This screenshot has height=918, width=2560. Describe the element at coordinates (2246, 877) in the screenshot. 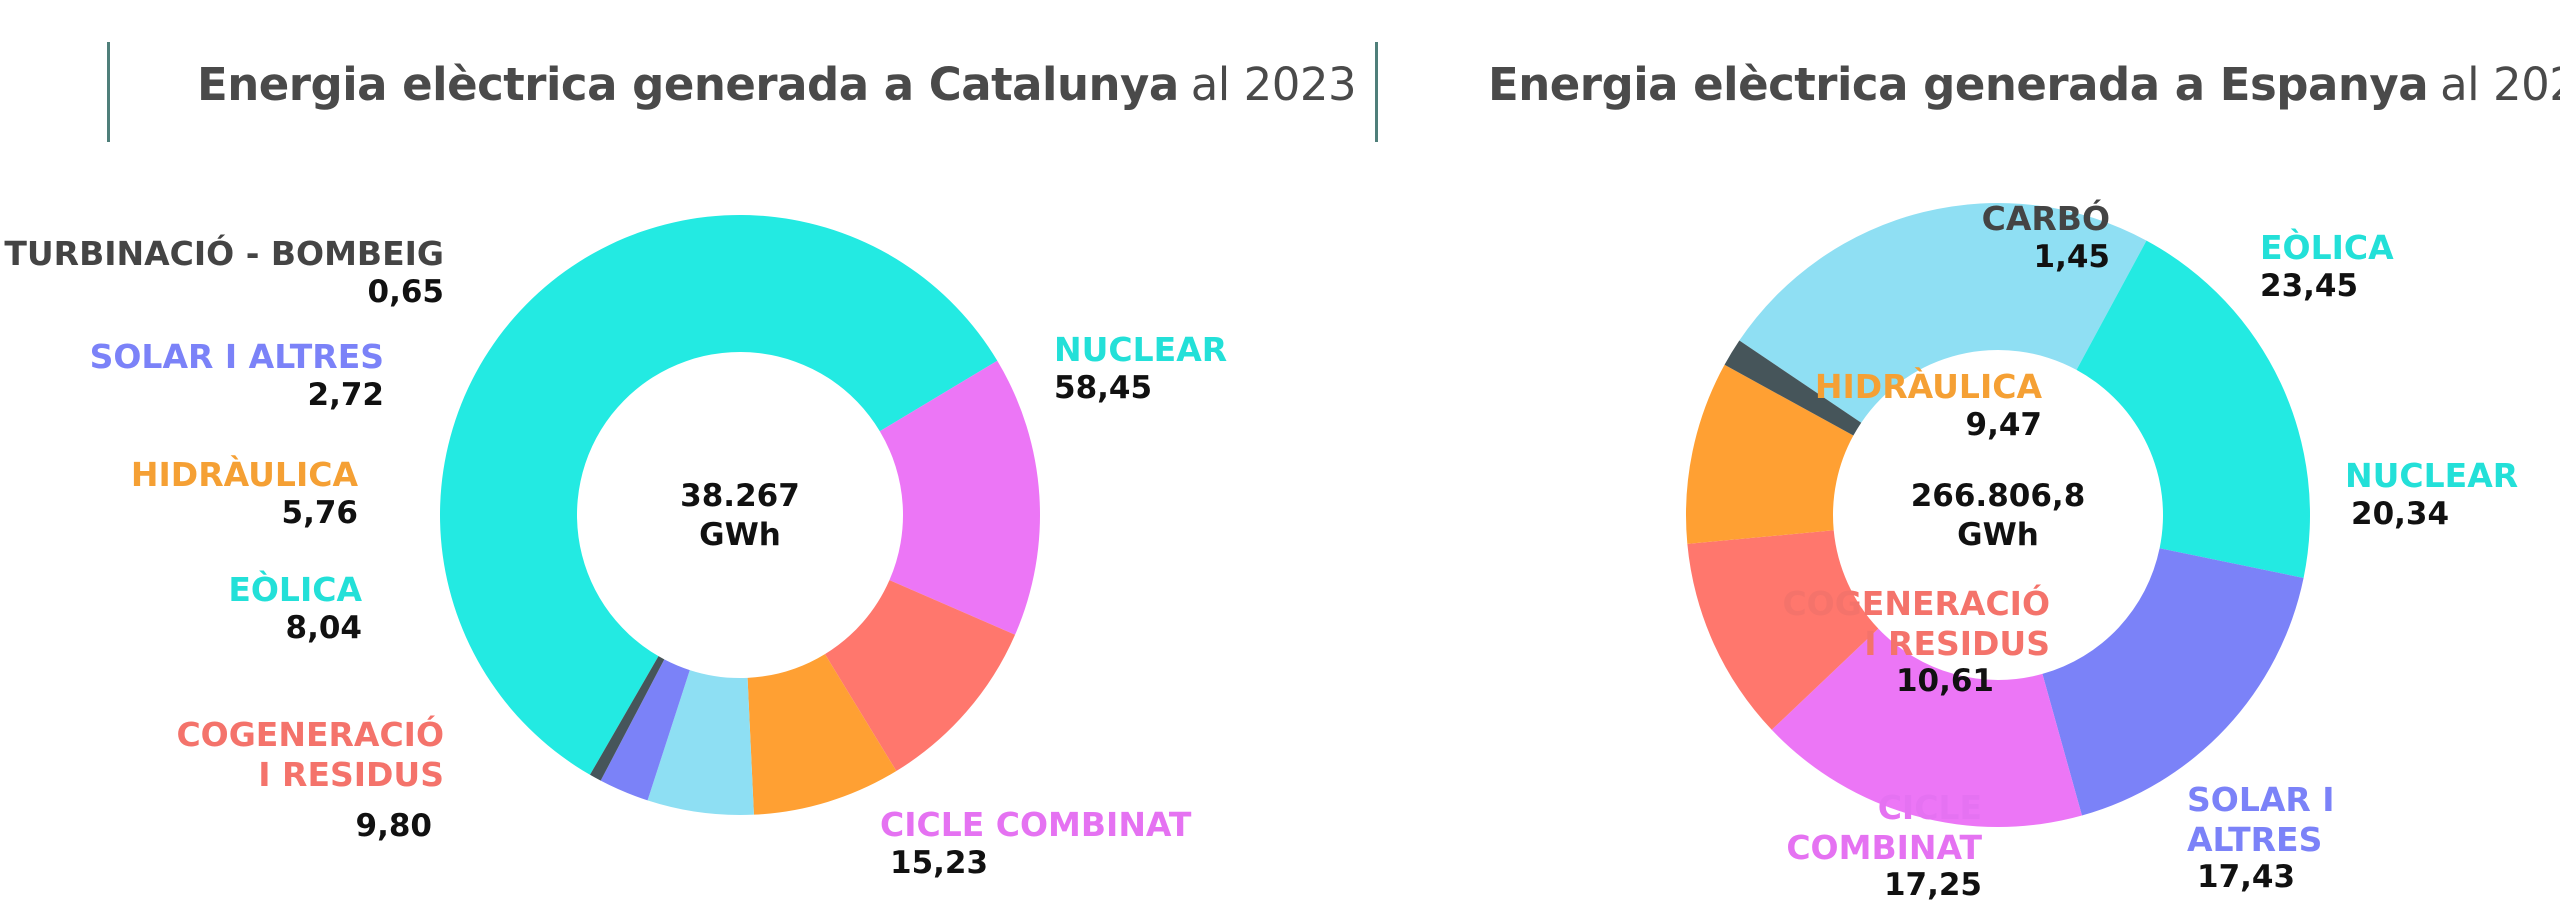

I see `label-solar-altres-value: 17,43` at that location.